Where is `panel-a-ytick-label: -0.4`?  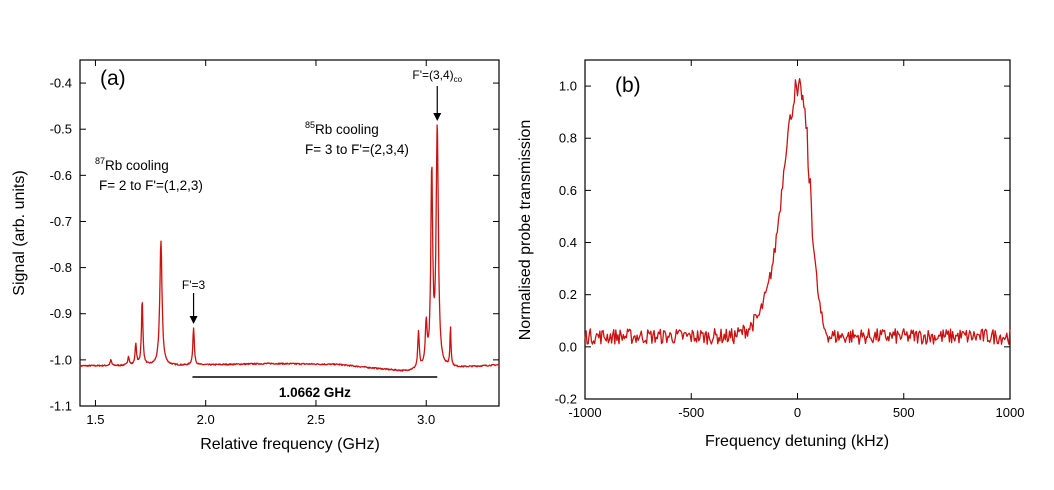 panel-a-ytick-label: -0.4 is located at coordinates (61, 83).